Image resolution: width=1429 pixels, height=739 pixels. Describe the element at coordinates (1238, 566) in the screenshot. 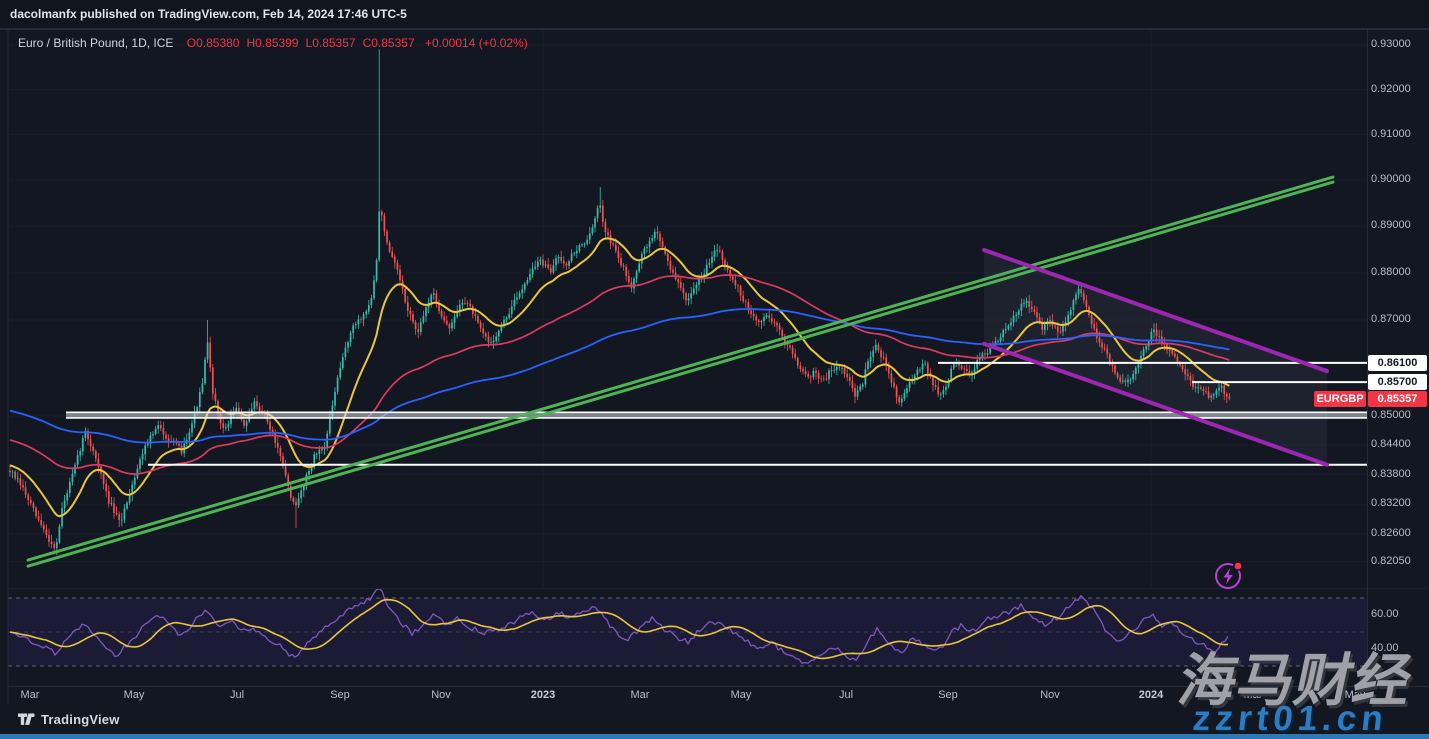

I see `notification-dot` at that location.